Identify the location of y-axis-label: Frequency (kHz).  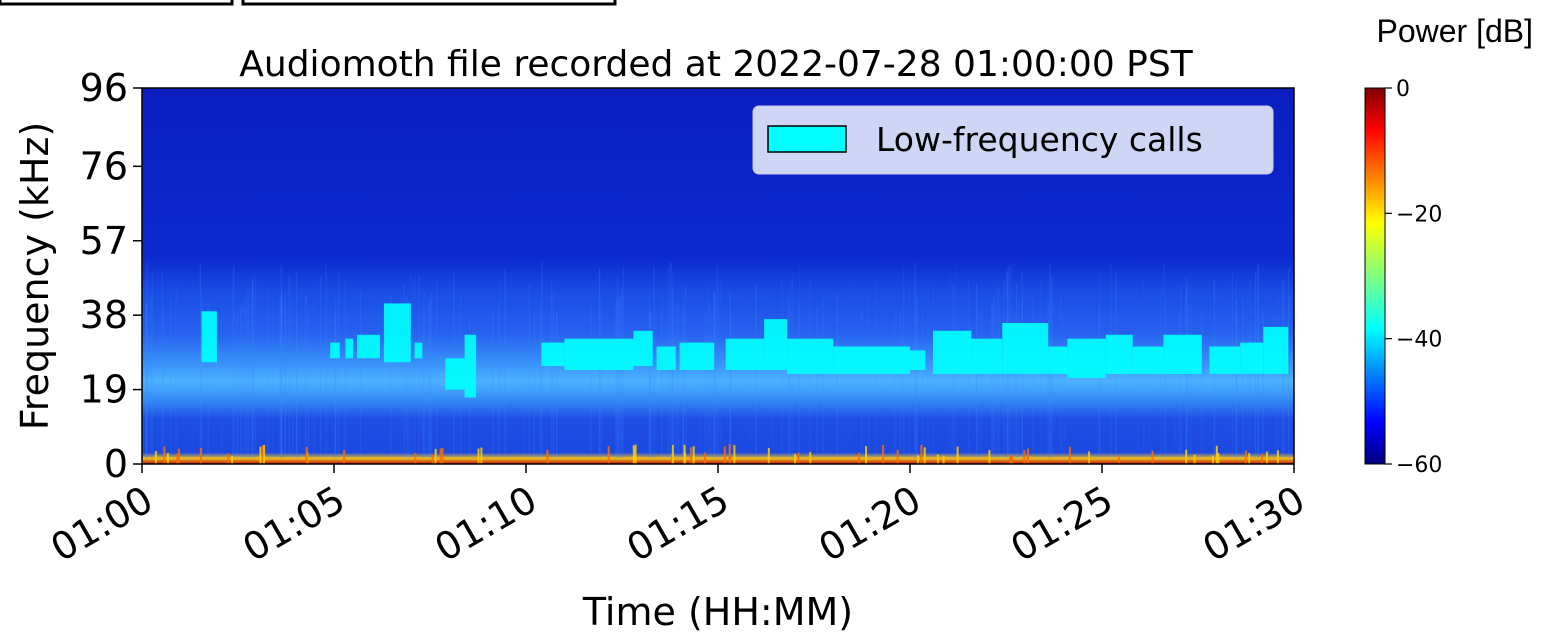
(35, 276).